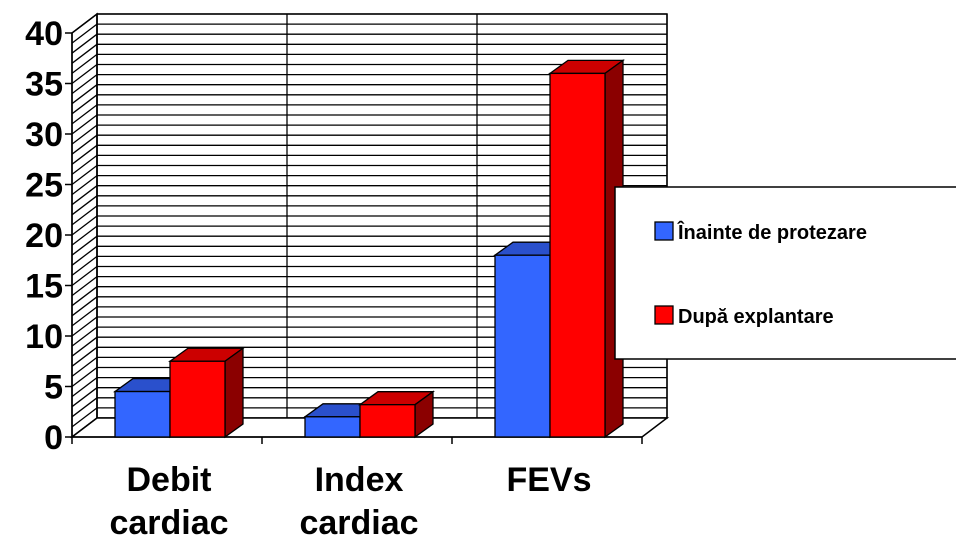  What do you see at coordinates (359, 480) in the screenshot?
I see `category-label-line: Index` at bounding box center [359, 480].